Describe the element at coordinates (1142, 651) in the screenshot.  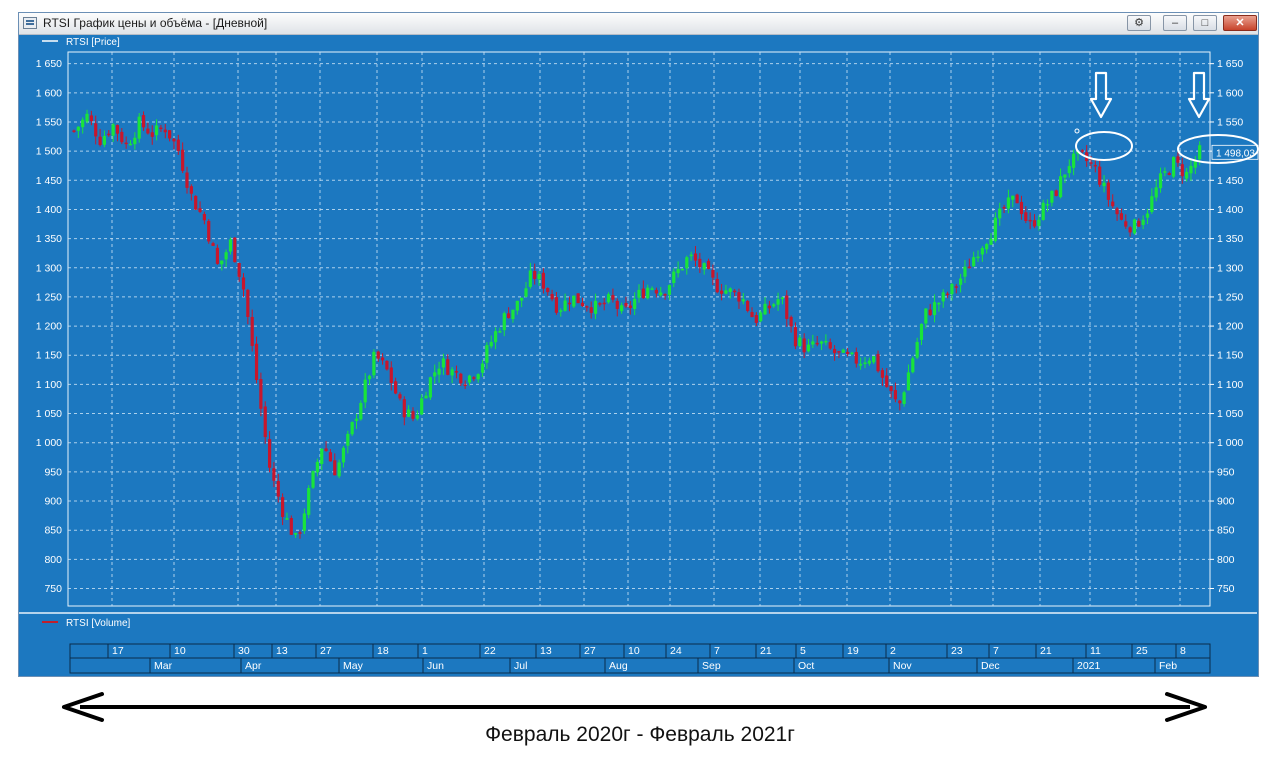
I see `x-tick-label-top: 25` at that location.